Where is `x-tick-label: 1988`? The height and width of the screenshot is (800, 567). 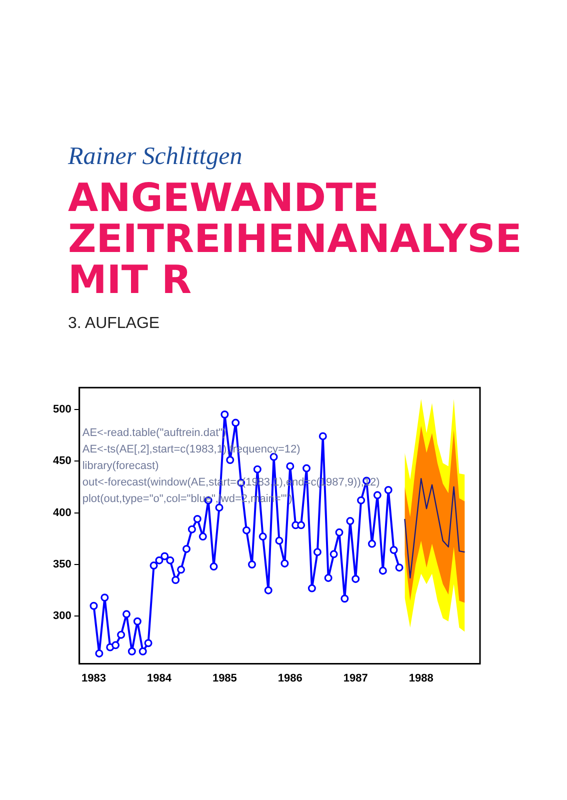
x-tick-label: 1988 is located at coordinates (421, 678).